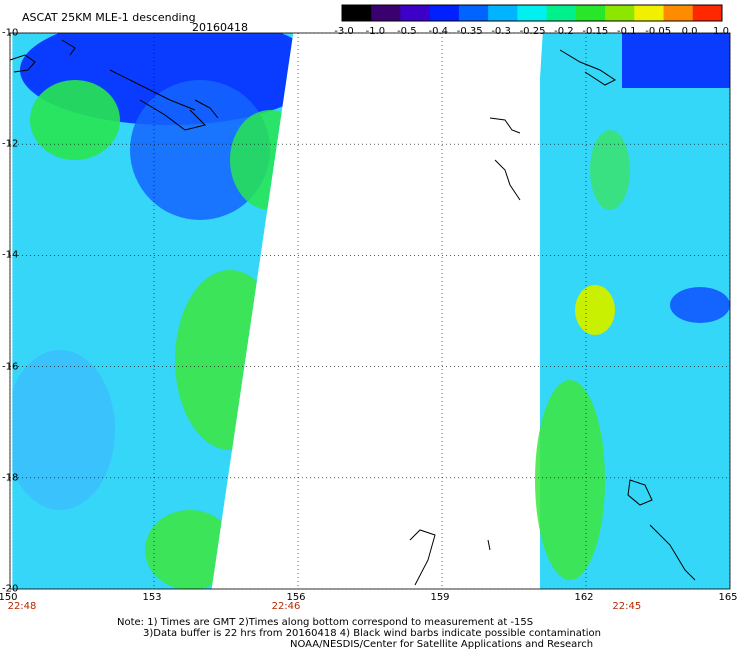  What do you see at coordinates (344, 31) in the screenshot?
I see `colorbar-label: -3.0` at bounding box center [344, 31].